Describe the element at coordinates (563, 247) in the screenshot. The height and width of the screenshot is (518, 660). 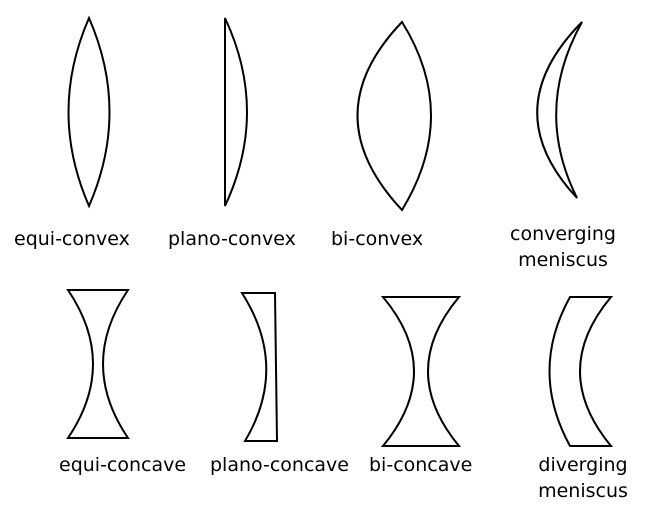
I see `converging-meniscus-label: converging meniscus` at that location.